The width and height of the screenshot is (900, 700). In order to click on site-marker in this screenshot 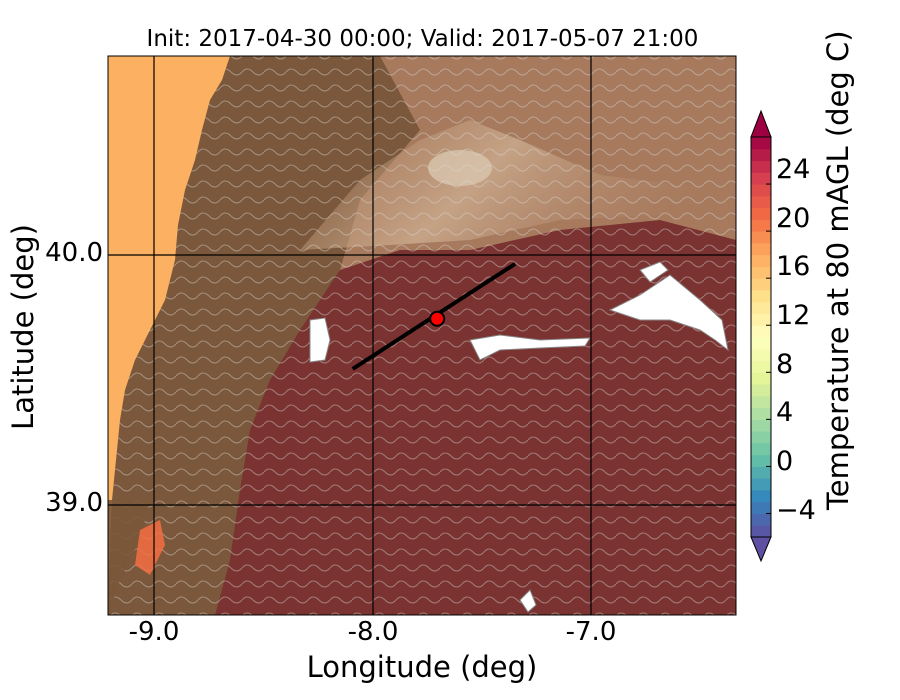, I will do `click(437, 318)`.